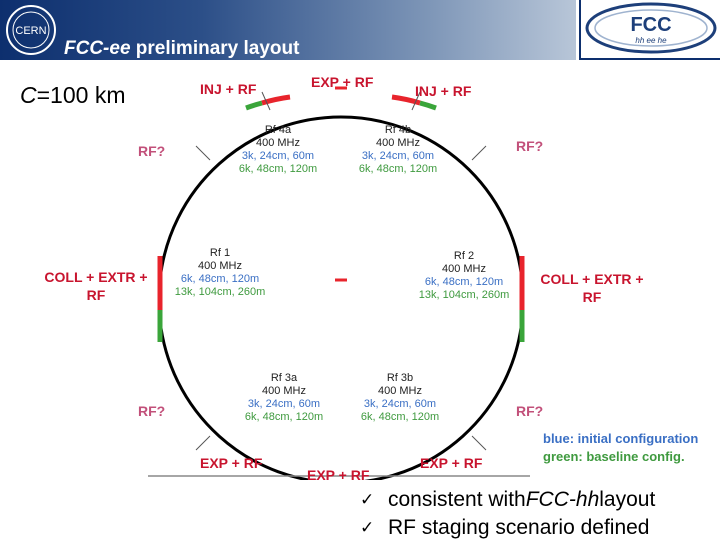 This screenshot has width=720, height=542. What do you see at coordinates (621, 438) in the screenshot?
I see `legend-blue: blue: initial configuration` at bounding box center [621, 438].